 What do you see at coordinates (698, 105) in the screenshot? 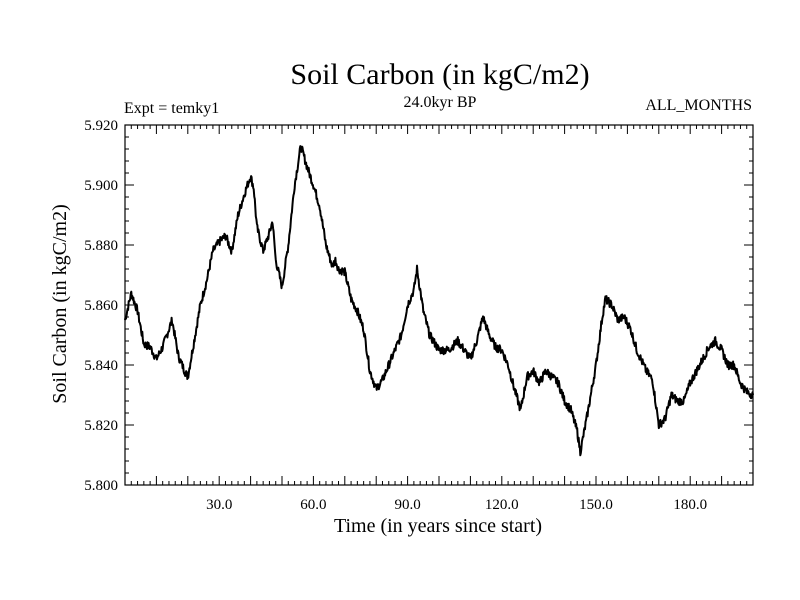
I see `months-label: ALL_MONTHS` at bounding box center [698, 105].